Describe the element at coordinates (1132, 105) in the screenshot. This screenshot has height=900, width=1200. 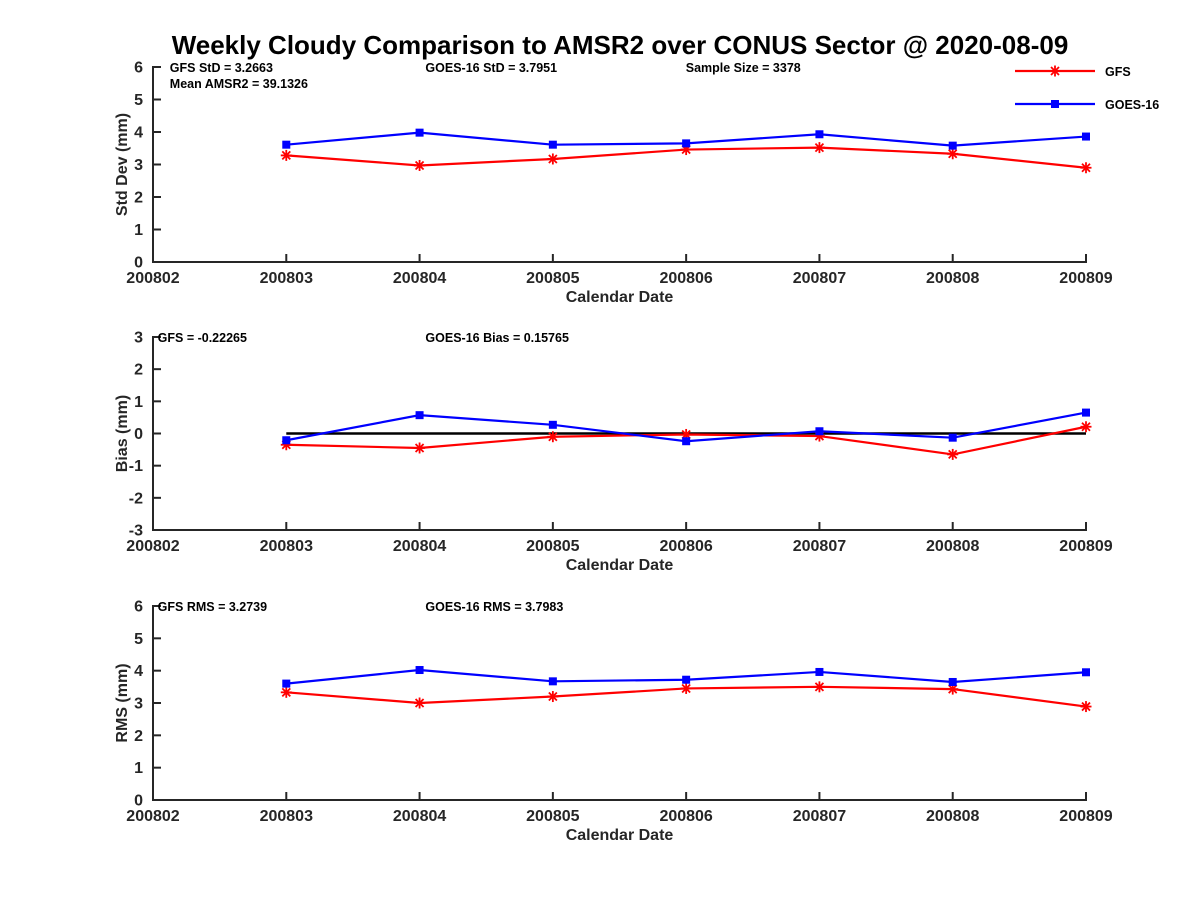
I see `legend-label: GOES-16` at that location.